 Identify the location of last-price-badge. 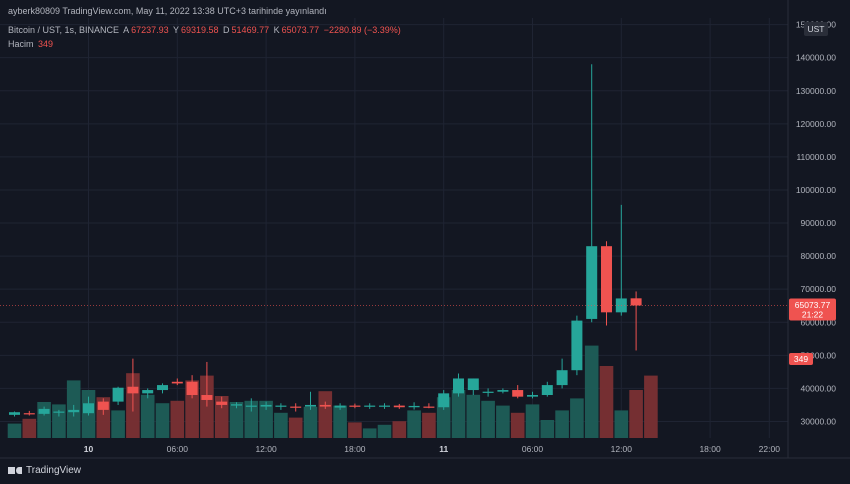
(812, 309).